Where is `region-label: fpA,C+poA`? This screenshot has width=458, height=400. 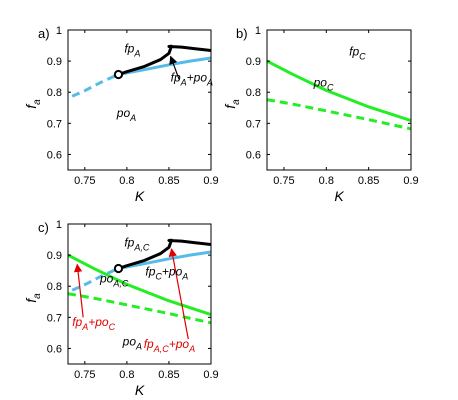
region-label: fpA,C+poA is located at coordinates (169, 345).